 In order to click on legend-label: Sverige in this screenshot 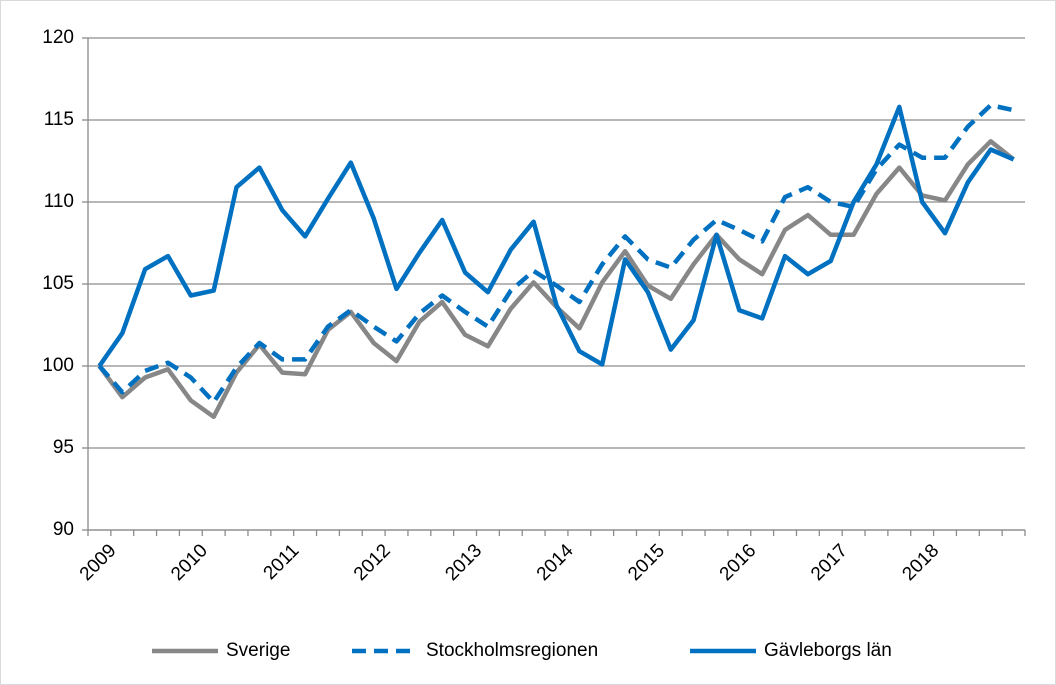, I will do `click(258, 650)`.